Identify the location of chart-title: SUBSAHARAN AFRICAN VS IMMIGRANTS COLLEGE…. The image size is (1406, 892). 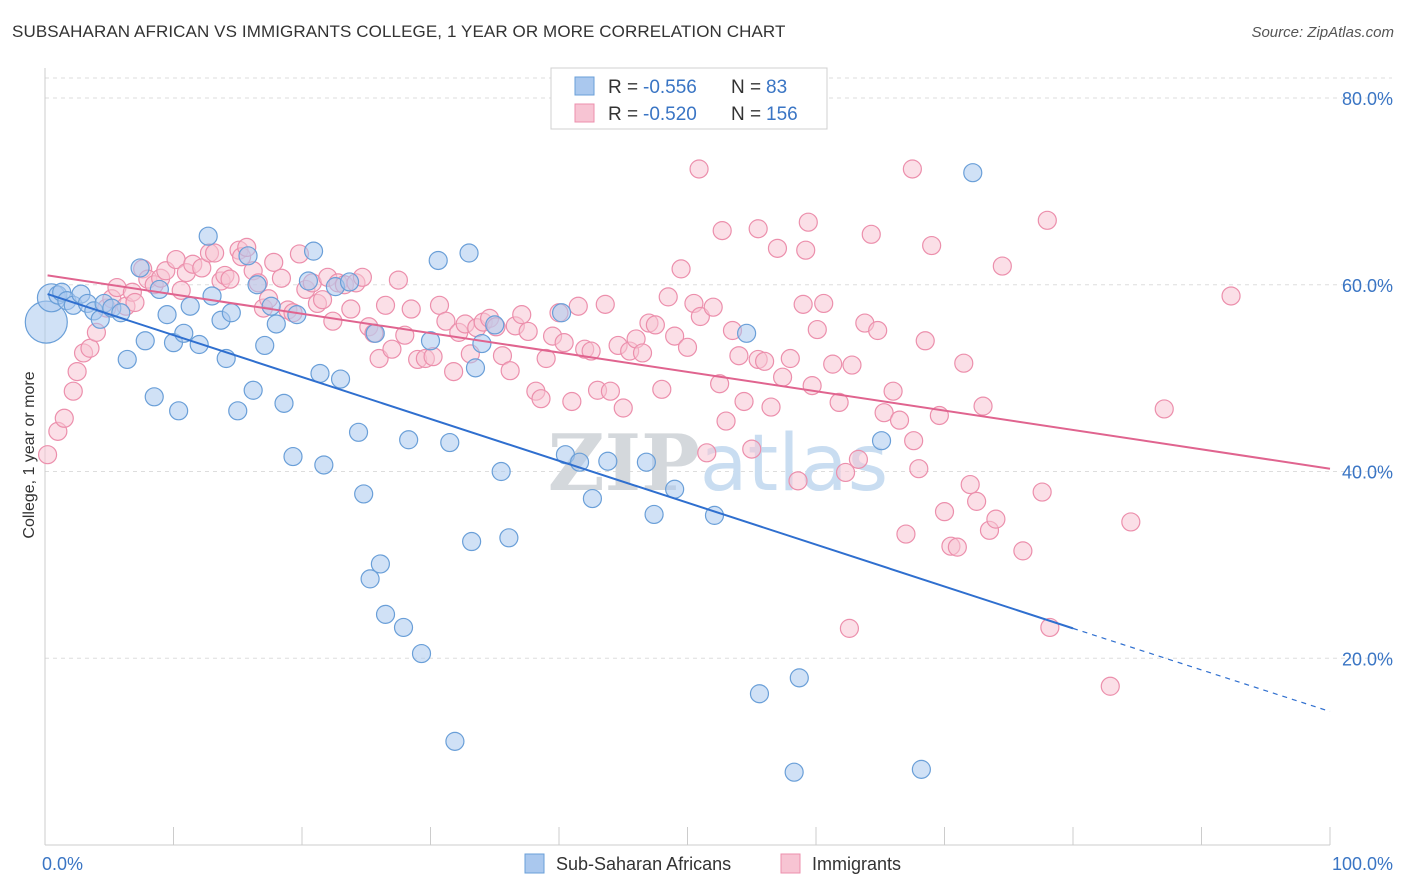
(399, 31).